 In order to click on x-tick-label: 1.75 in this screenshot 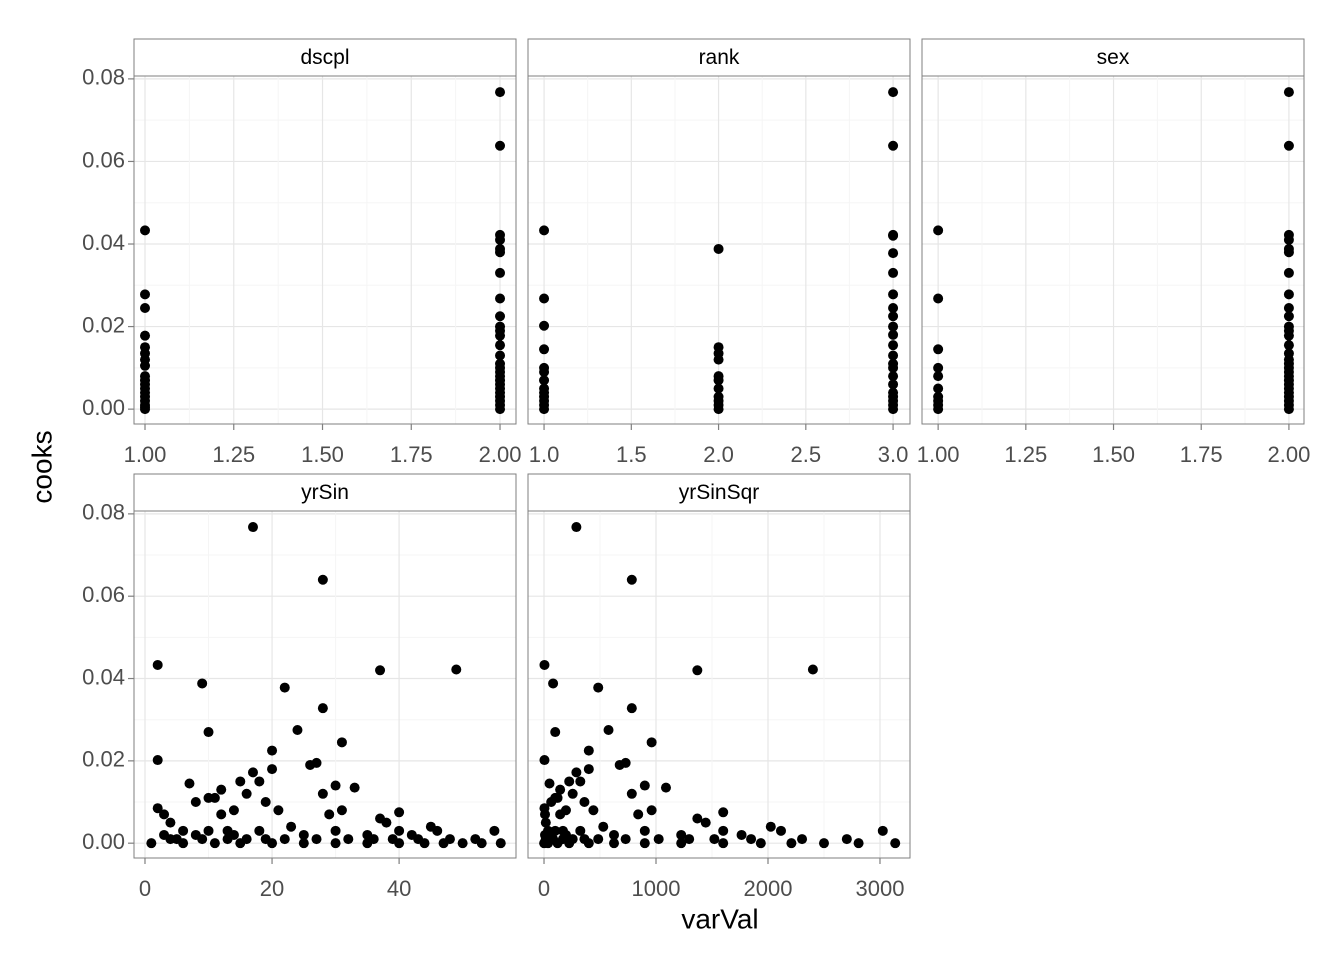, I will do `click(411, 454)`.